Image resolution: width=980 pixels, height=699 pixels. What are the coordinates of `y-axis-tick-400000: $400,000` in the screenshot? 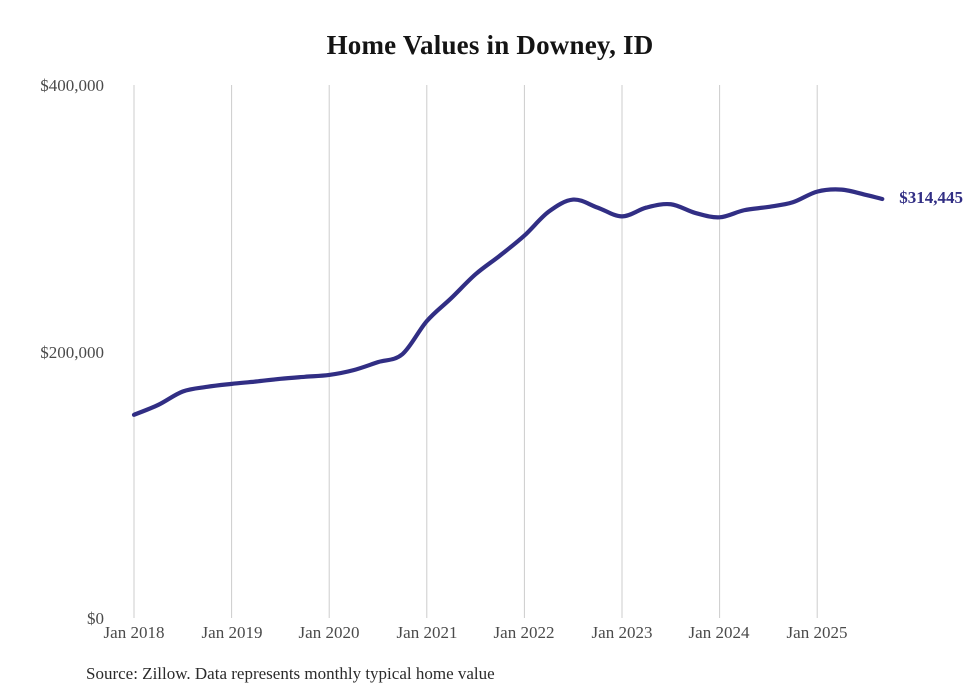 It's located at (72, 85).